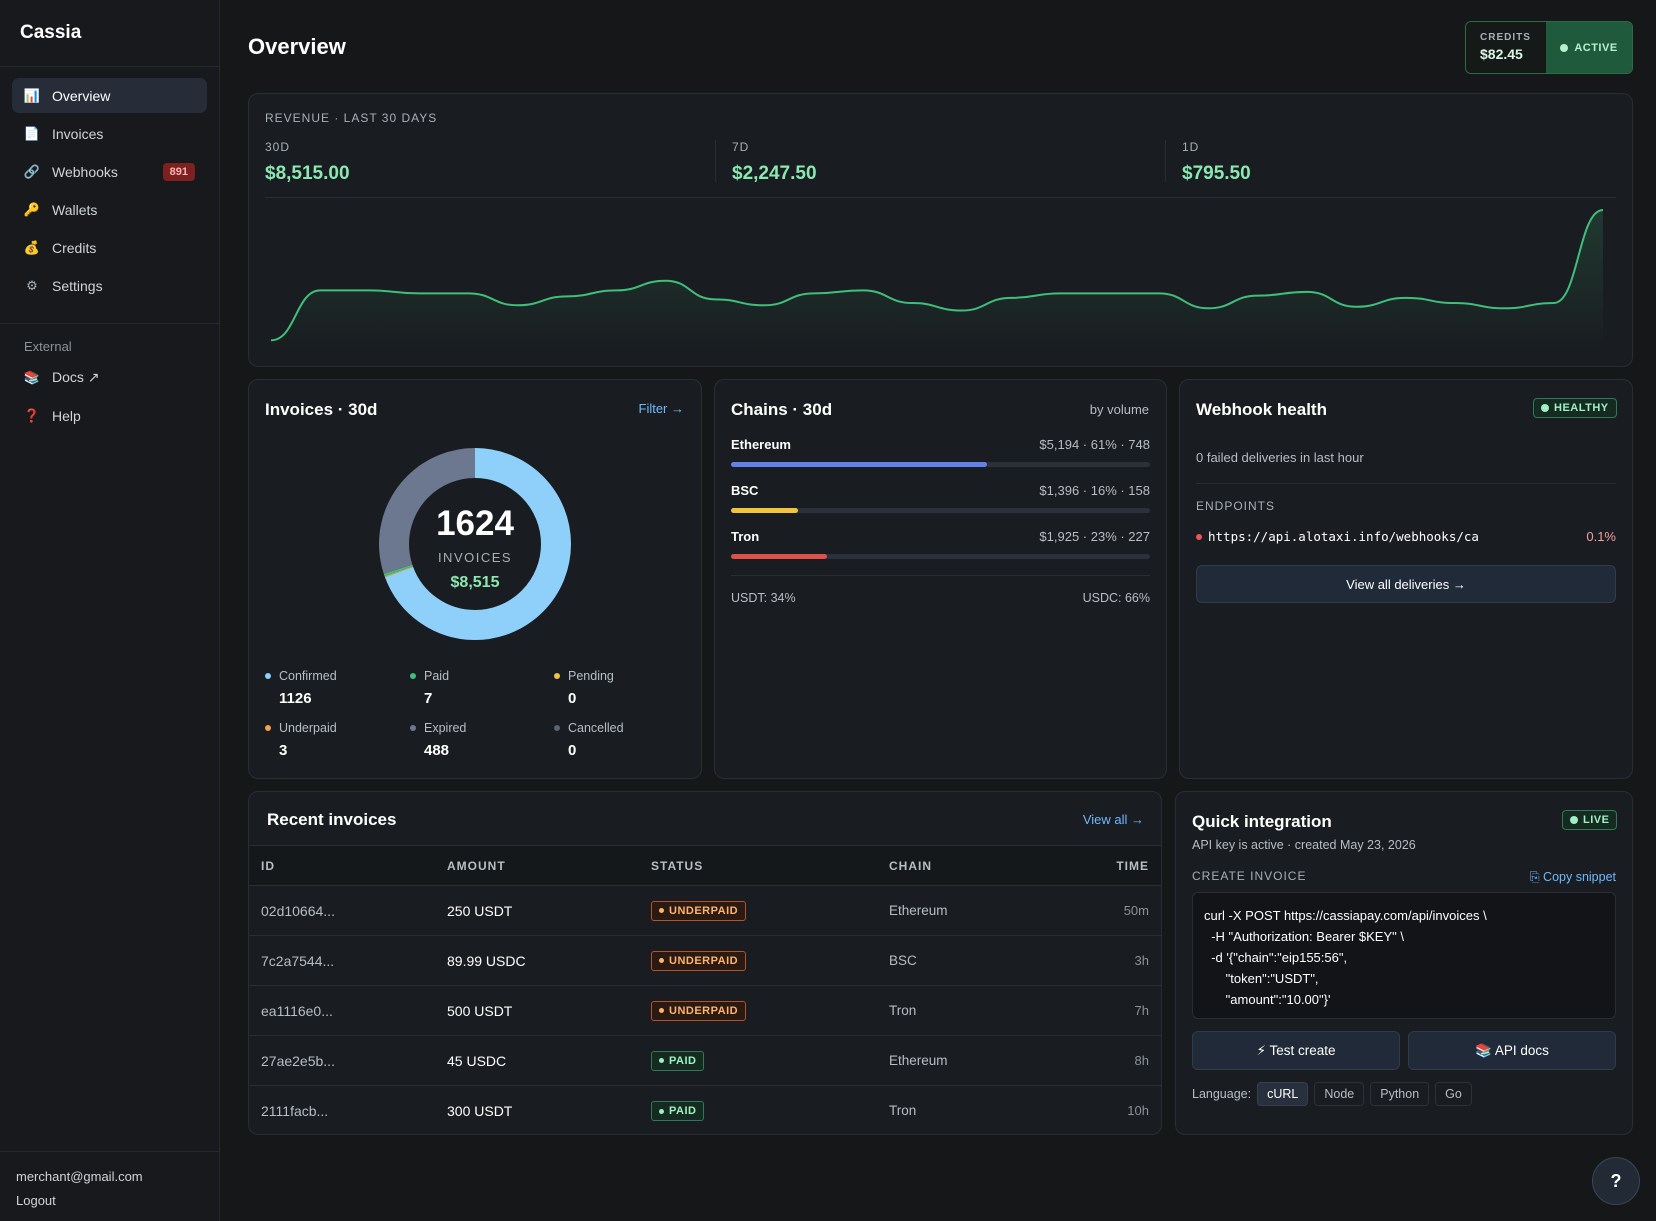 This screenshot has width=1656, height=1221. I want to click on language-tab-go: Go, so click(1453, 1094).